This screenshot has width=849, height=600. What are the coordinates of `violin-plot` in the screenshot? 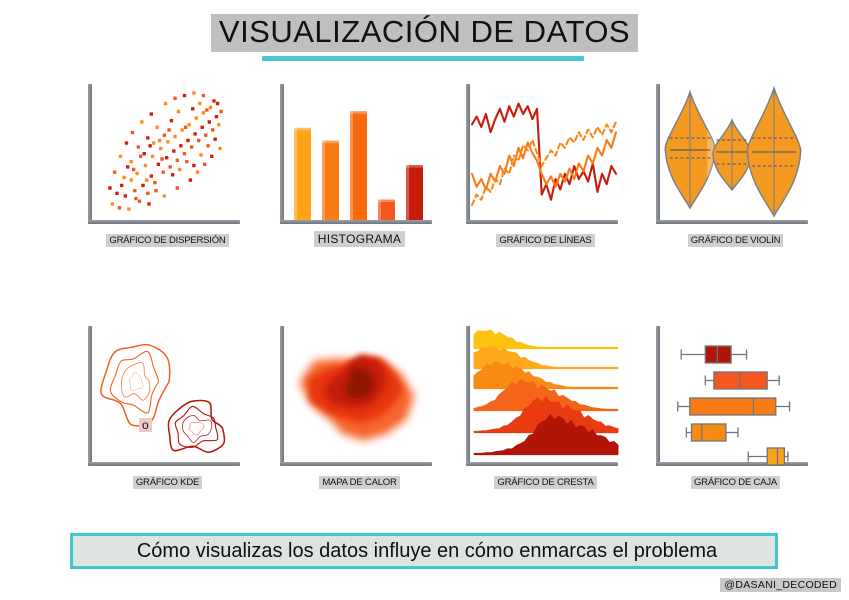 It's located at (735, 156).